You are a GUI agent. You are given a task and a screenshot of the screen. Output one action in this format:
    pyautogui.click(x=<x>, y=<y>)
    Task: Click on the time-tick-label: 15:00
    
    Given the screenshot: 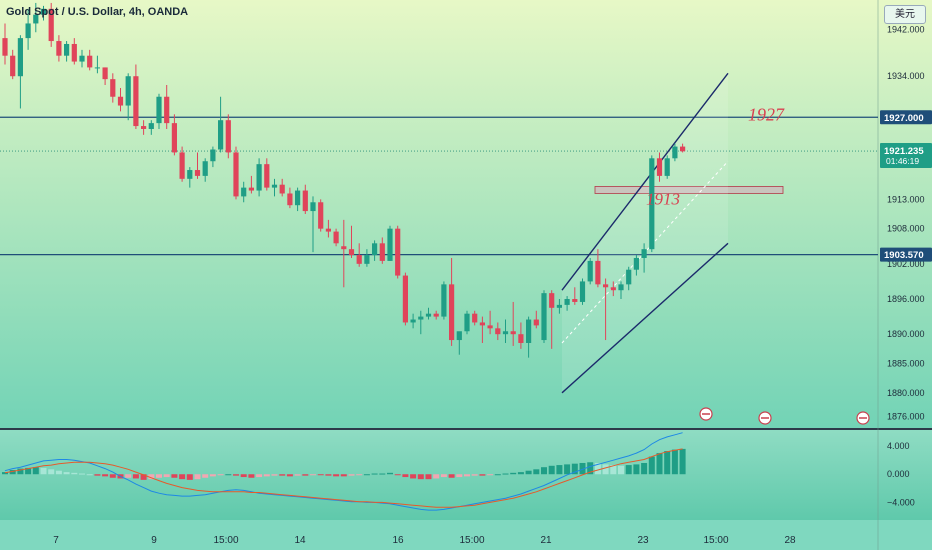 What is the action you would take?
    pyautogui.click(x=715, y=540)
    